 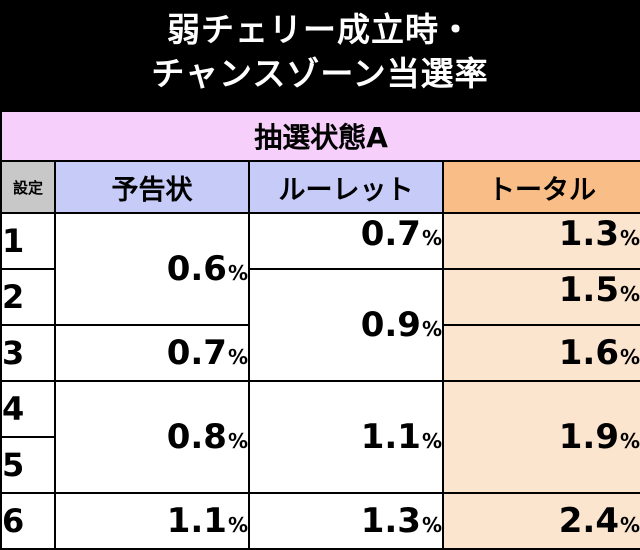 I want to click on table-row: 6 1.1% 1.3% 2.4%, so click(x=320, y=521).